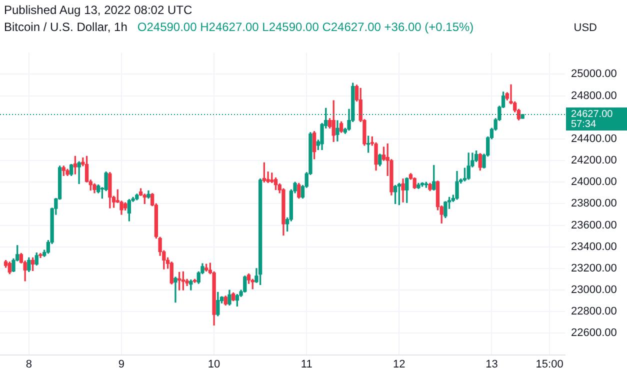 The height and width of the screenshot is (376, 627). I want to click on x-tick-label: 15:00, so click(550, 364).